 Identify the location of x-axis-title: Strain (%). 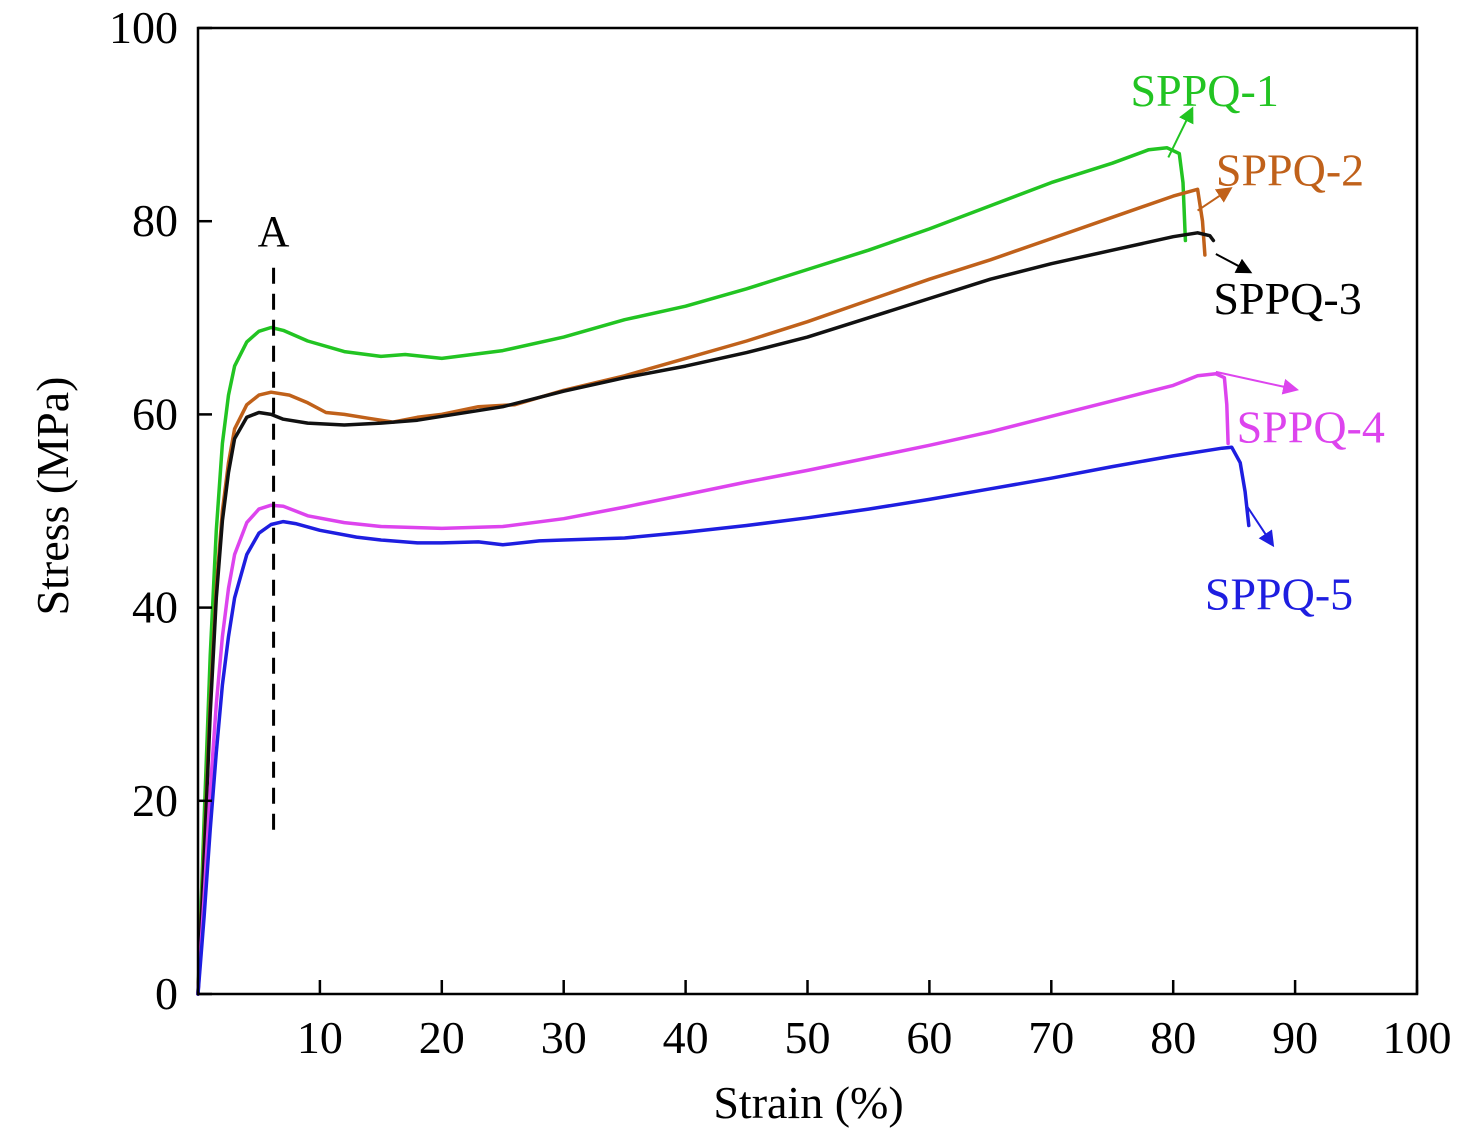
(808, 1102).